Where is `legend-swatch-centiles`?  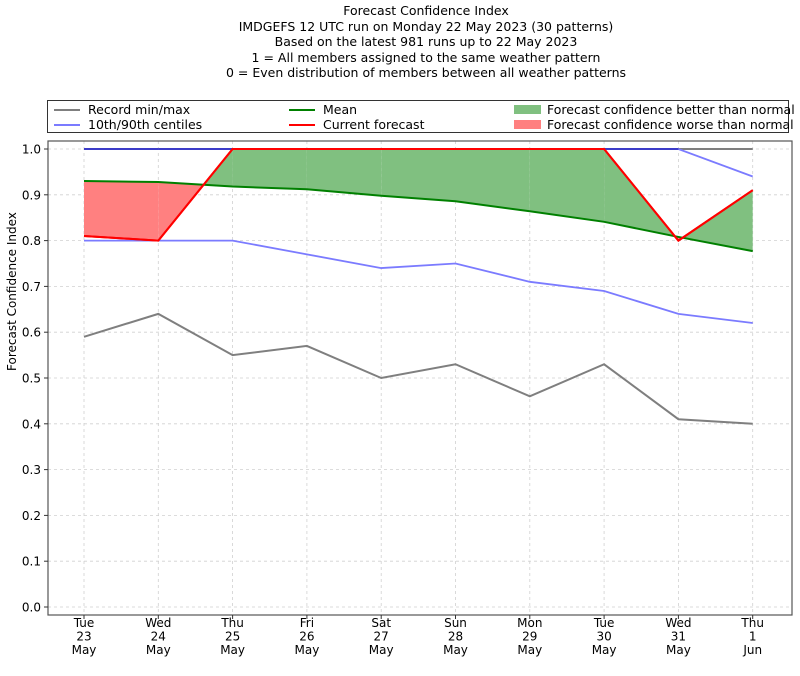 legend-swatch-centiles is located at coordinates (67, 124).